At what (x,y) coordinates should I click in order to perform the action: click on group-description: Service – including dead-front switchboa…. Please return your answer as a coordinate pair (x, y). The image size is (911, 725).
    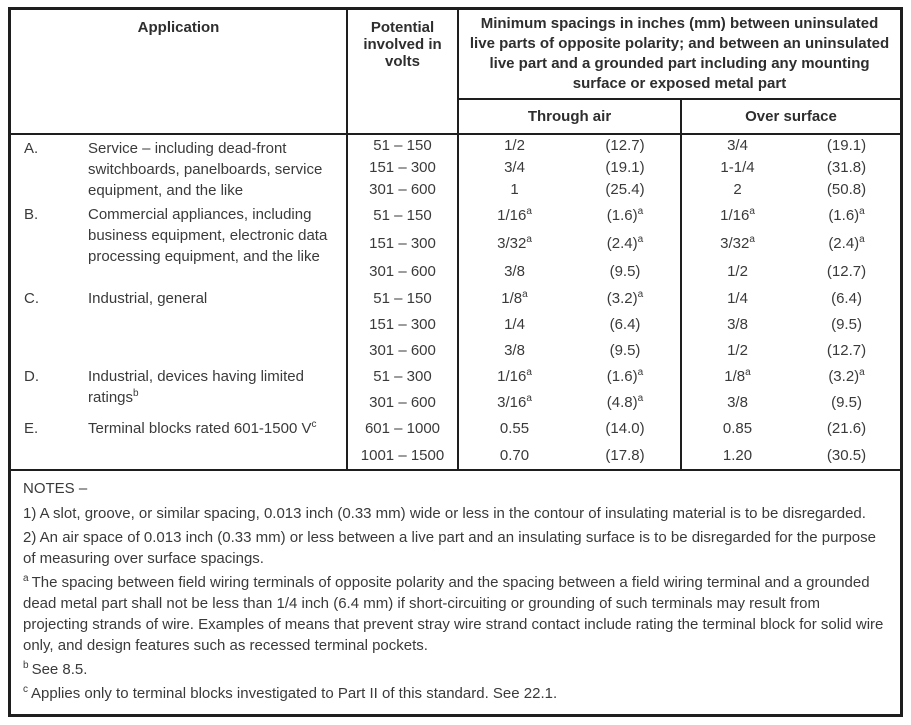
    Looking at the image, I should click on (205, 169).